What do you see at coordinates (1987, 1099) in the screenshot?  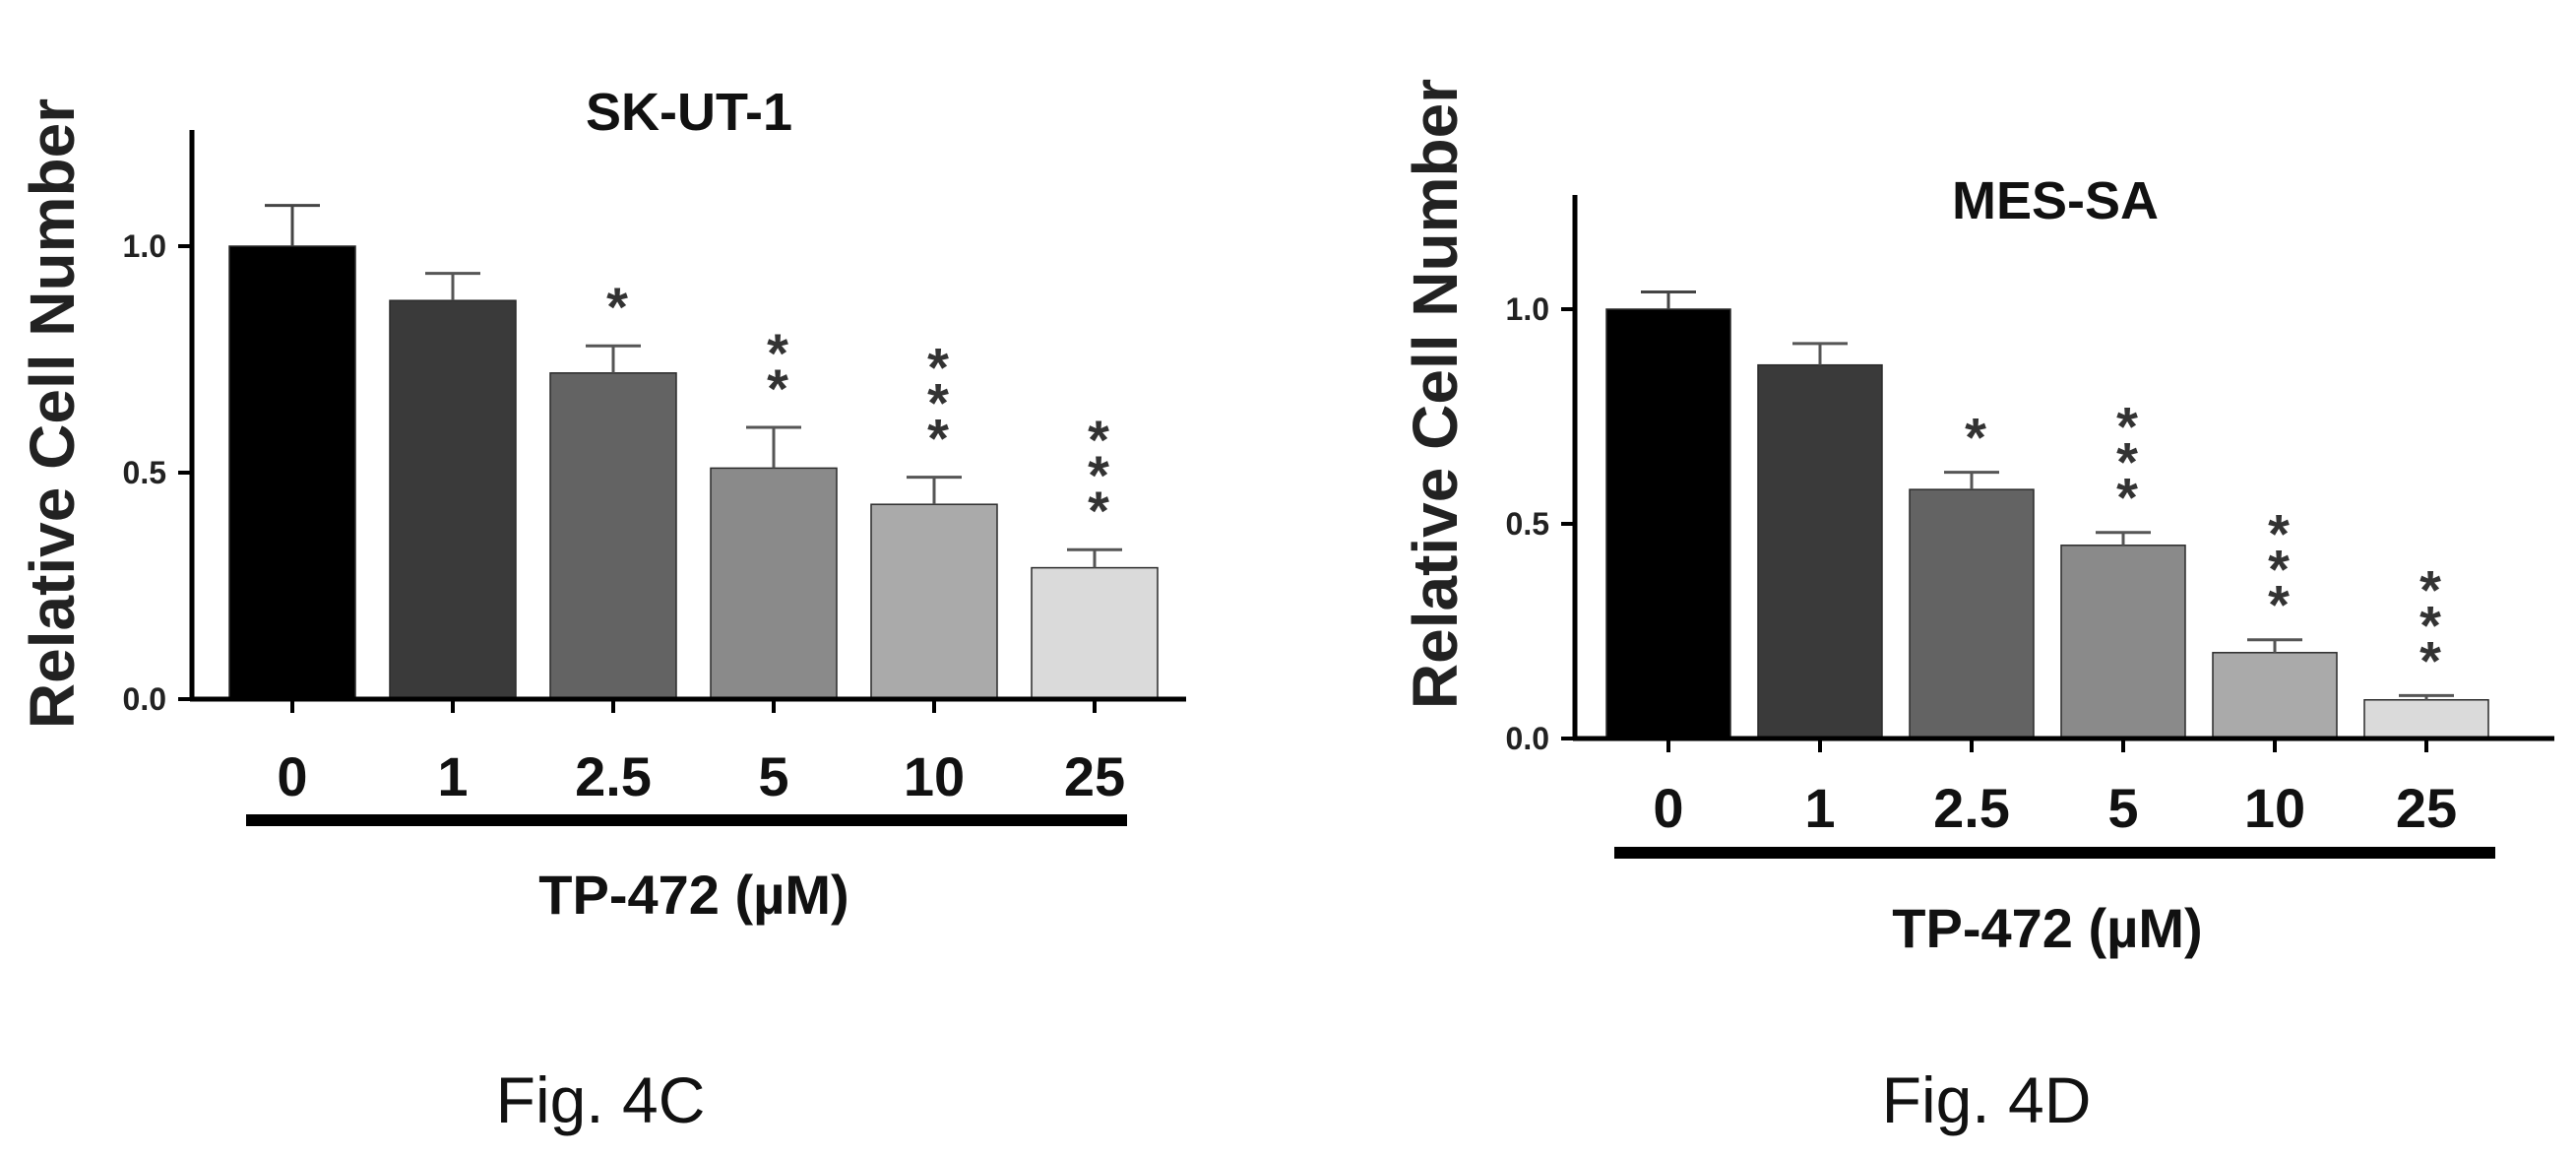 I see `figure-caption: Fig. 4D` at bounding box center [1987, 1099].